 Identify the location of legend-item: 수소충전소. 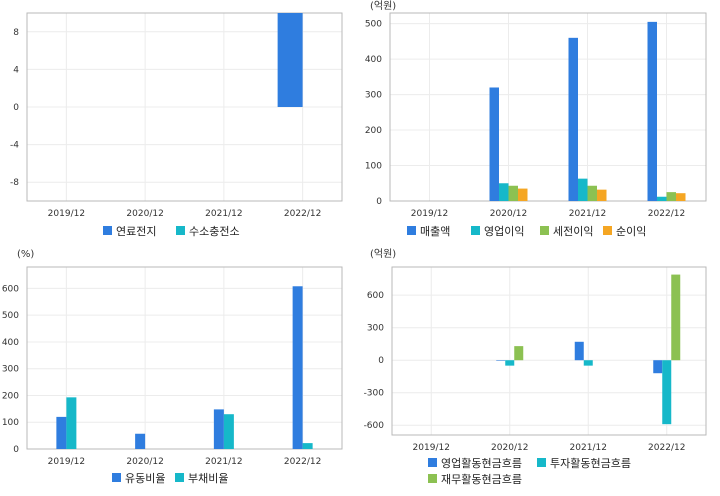
(208, 231).